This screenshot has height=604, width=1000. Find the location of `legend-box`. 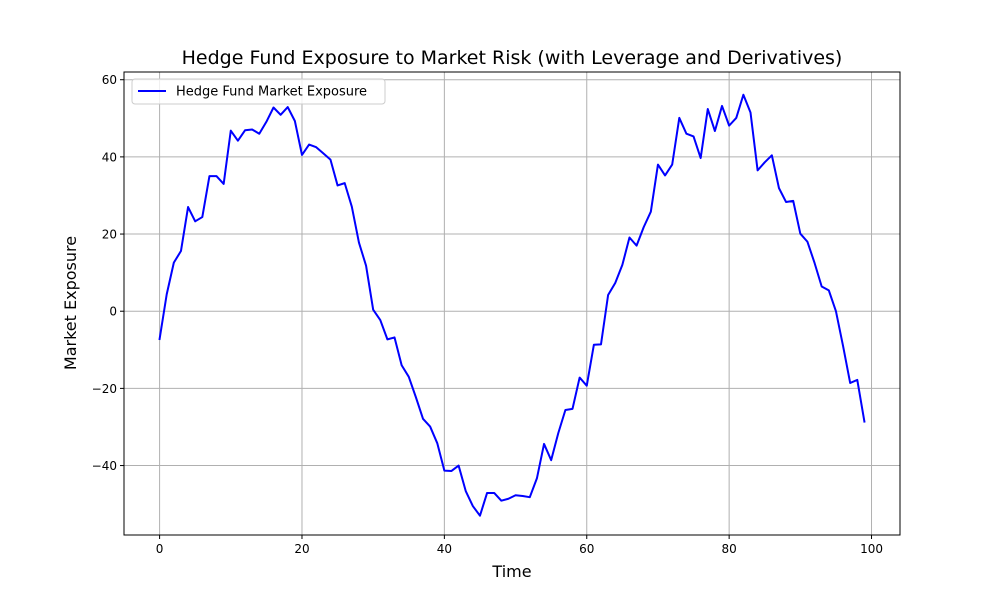

legend-box is located at coordinates (258, 91).